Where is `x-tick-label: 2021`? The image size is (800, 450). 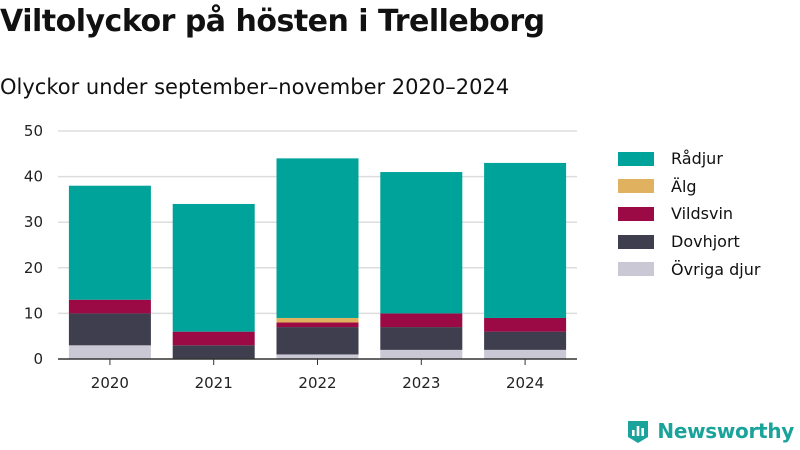
x-tick-label: 2021 is located at coordinates (214, 383).